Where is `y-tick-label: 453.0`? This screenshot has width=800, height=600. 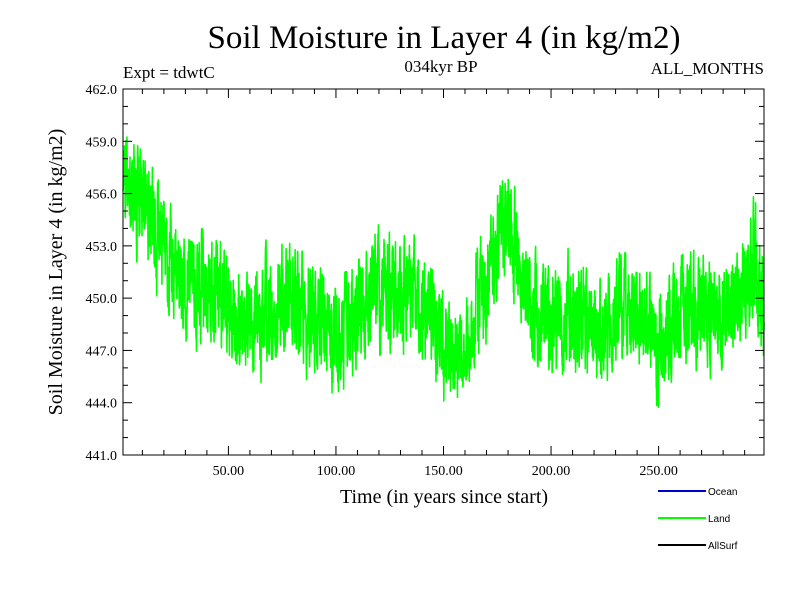
y-tick-label: 453.0 is located at coordinates (102, 247).